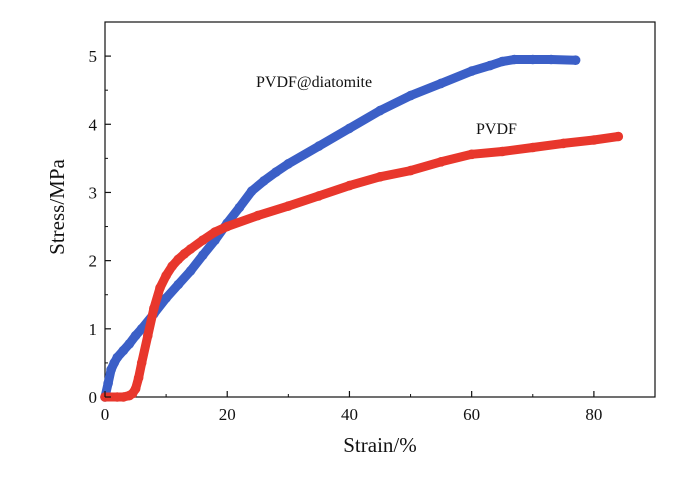 The image size is (700, 480). I want to click on y-tick-label: 2, so click(93, 261).